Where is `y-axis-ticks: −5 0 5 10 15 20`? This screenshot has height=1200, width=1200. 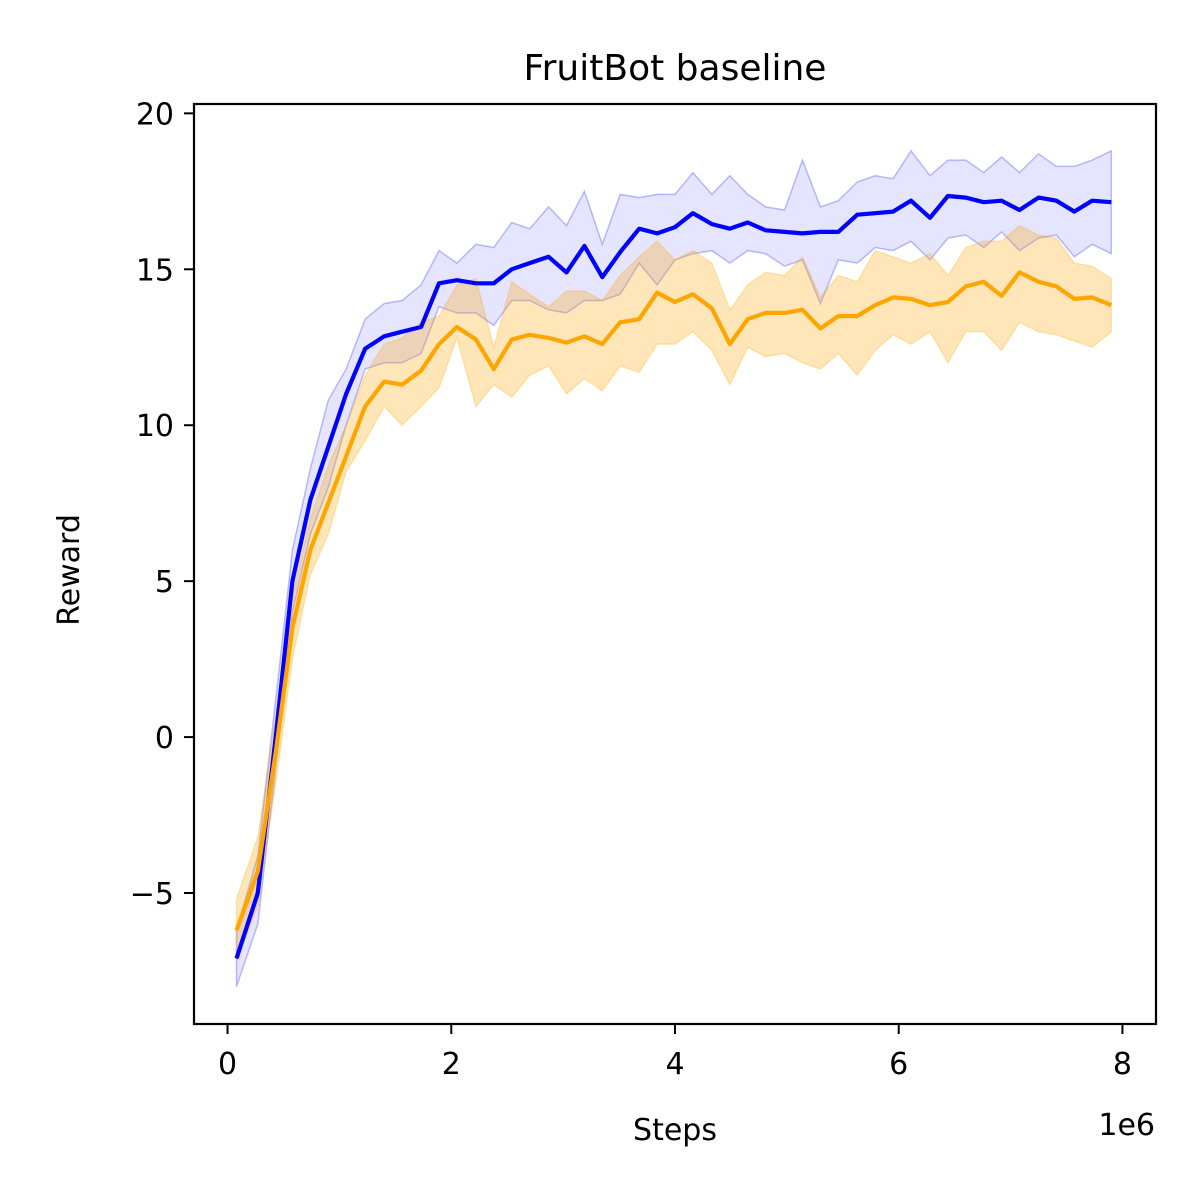
y-axis-ticks: −5 0 5 10 15 20 is located at coordinates (162, 504).